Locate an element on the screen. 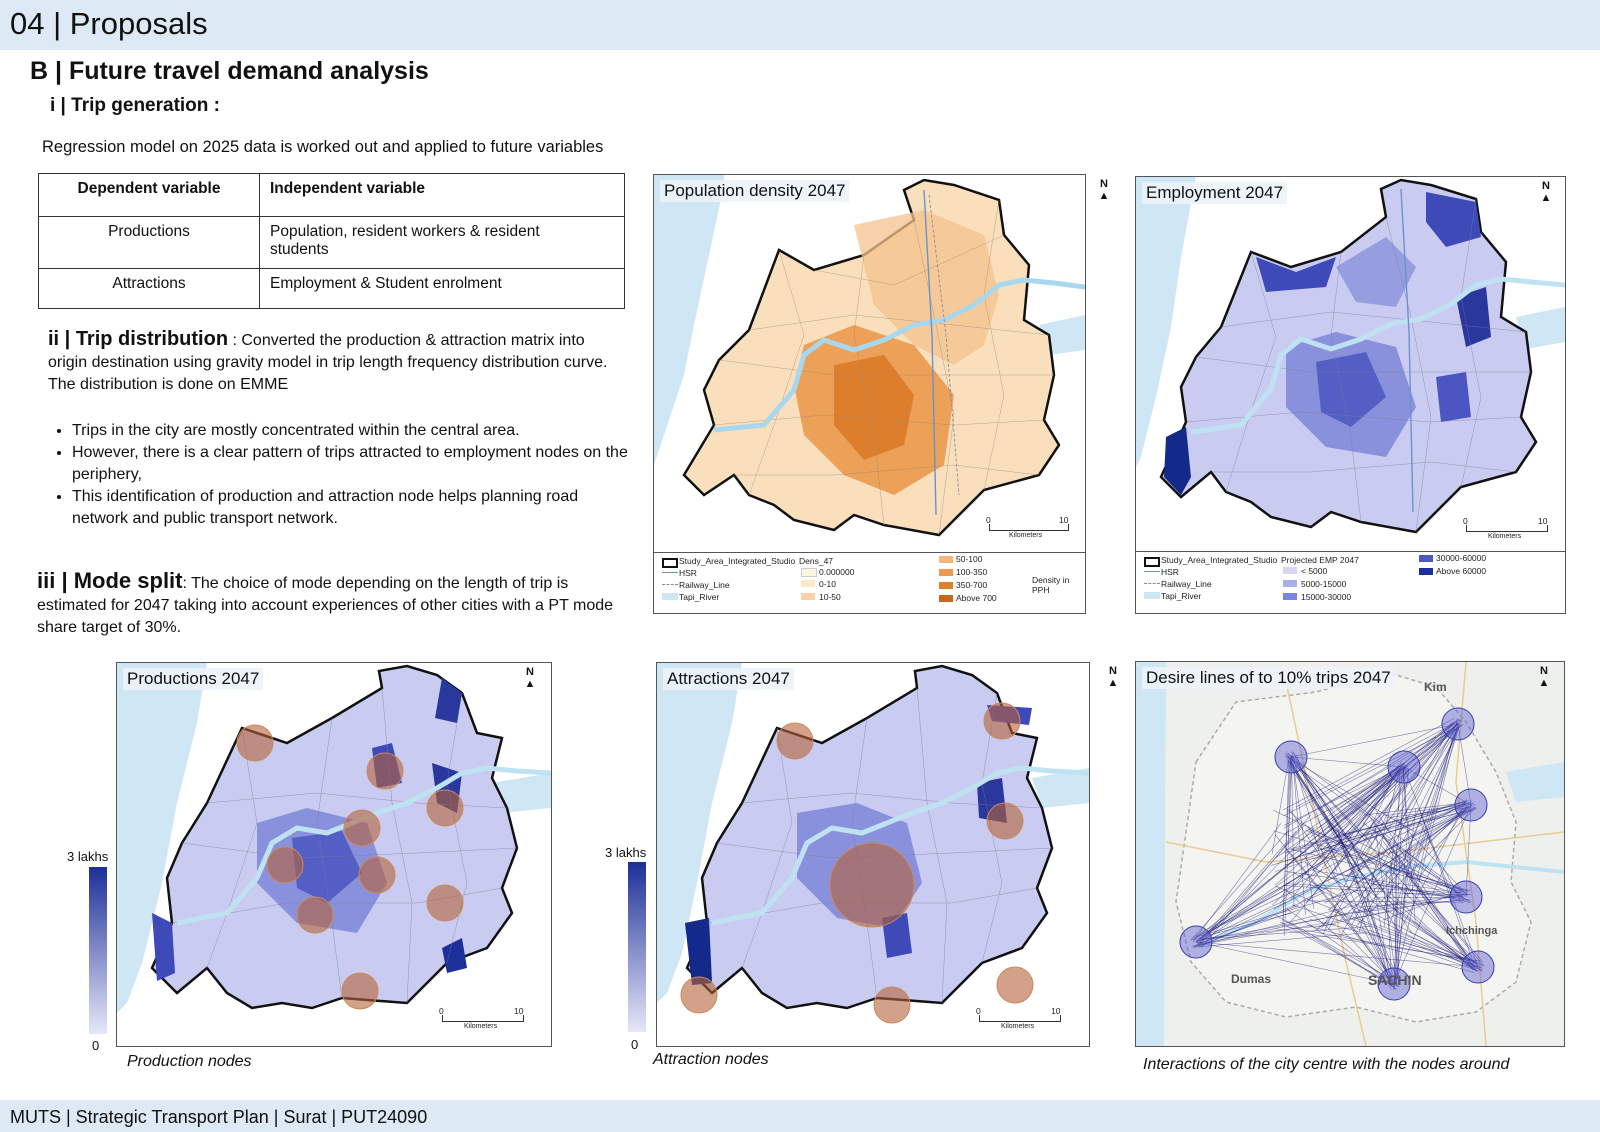 The image size is (1600, 1132). legend-class-title: Projected EMP 2047 is located at coordinates (1320, 560).